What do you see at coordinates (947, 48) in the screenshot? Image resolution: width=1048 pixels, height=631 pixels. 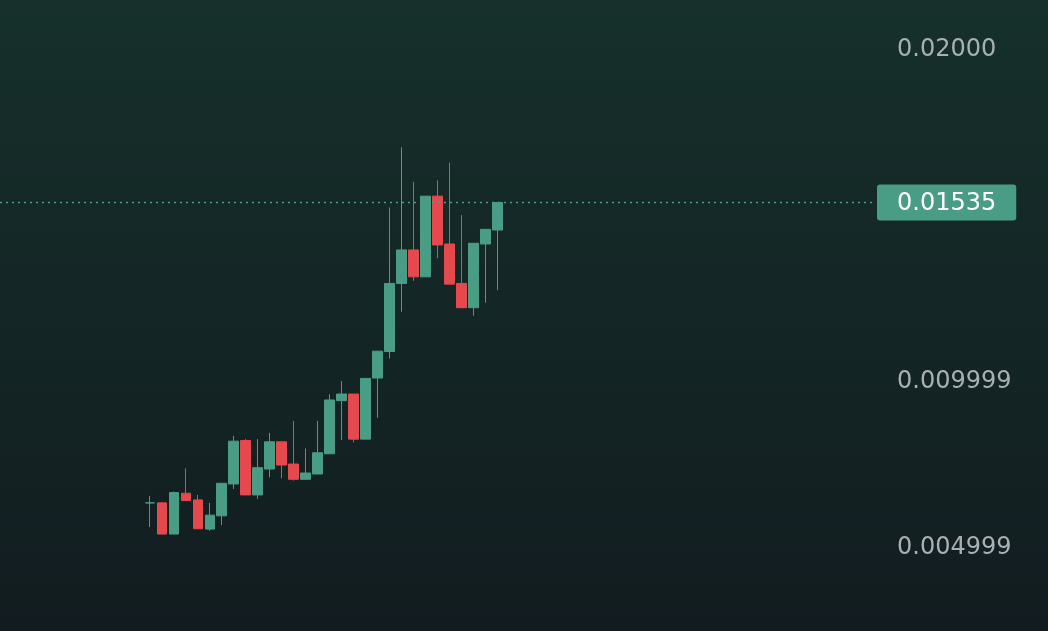 I see `y-tick-label: 0.02000` at bounding box center [947, 48].